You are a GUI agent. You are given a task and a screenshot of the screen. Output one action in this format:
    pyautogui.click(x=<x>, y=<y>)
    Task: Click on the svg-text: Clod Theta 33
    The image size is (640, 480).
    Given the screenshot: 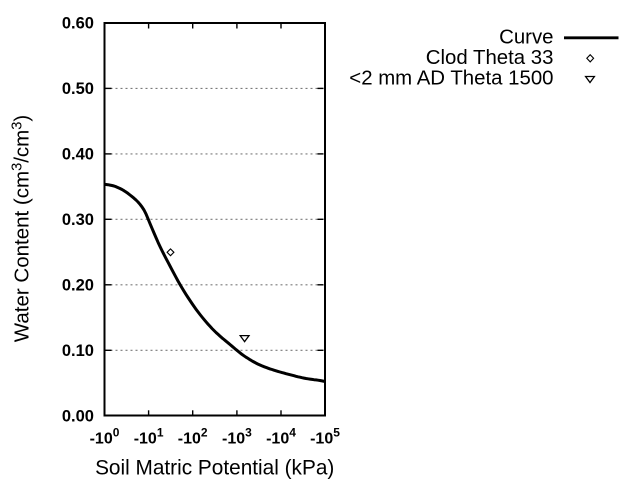 What is the action you would take?
    pyautogui.click(x=490, y=58)
    